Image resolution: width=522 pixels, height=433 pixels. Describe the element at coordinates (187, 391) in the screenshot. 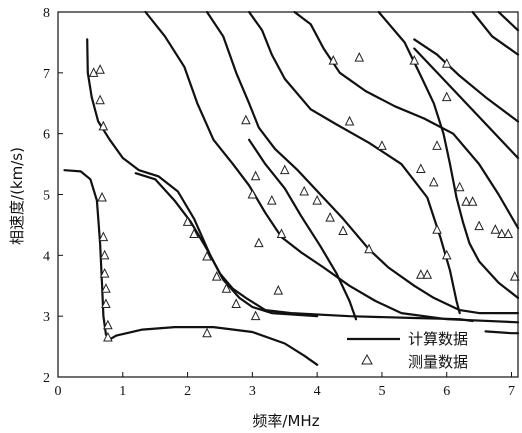

I see `x-tick-label: 2` at that location.